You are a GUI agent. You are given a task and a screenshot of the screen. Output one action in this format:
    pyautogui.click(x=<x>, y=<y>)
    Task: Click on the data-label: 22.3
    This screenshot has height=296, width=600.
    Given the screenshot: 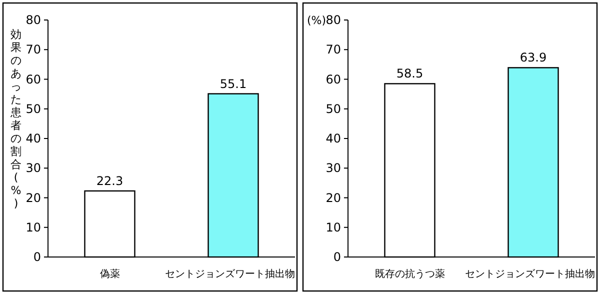 What is the action you would take?
    pyautogui.click(x=110, y=181)
    